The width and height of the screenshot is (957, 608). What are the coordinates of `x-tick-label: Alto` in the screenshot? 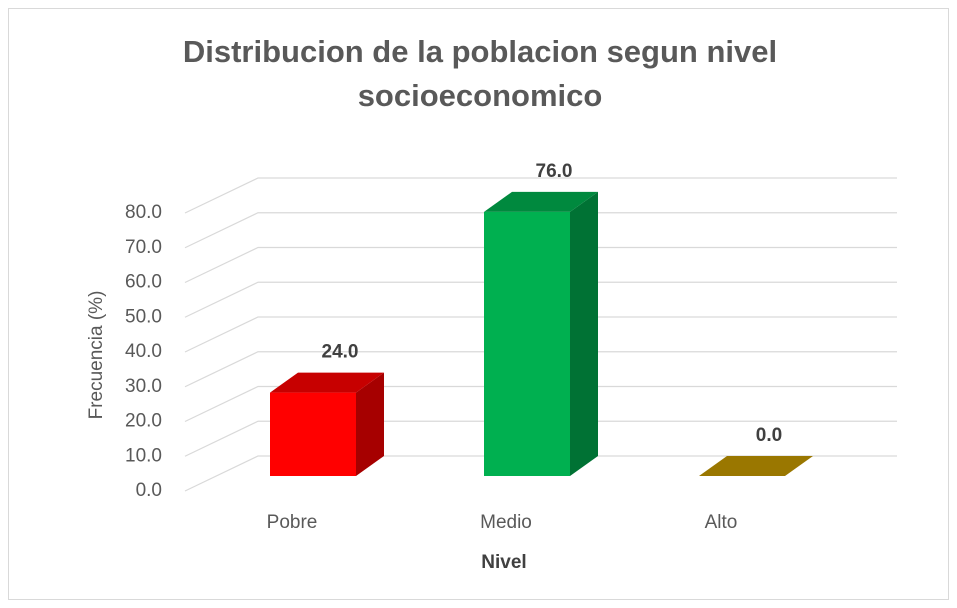 It's located at (721, 522).